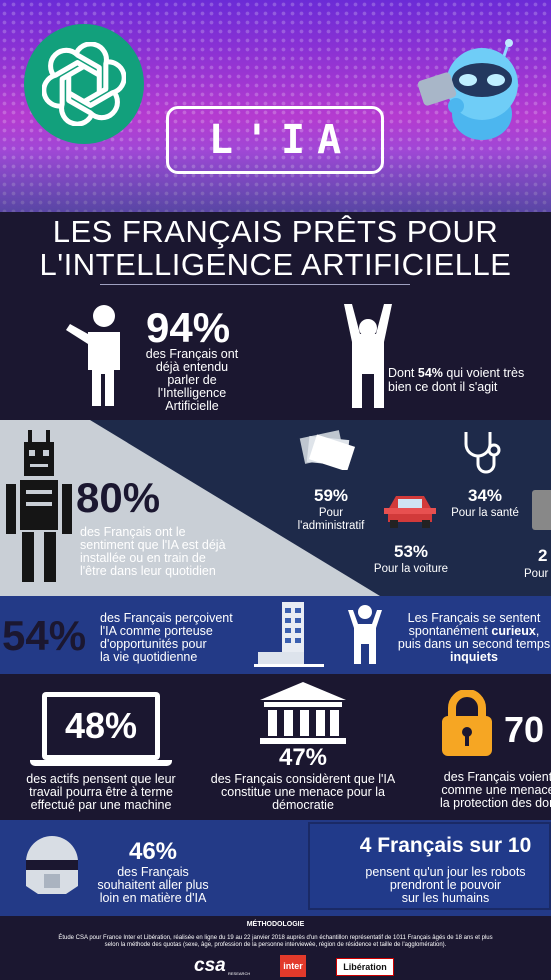 This screenshot has width=551, height=980. Describe the element at coordinates (153, 898) in the screenshot. I see `stat-46-line: loin en matière d'IA` at that location.